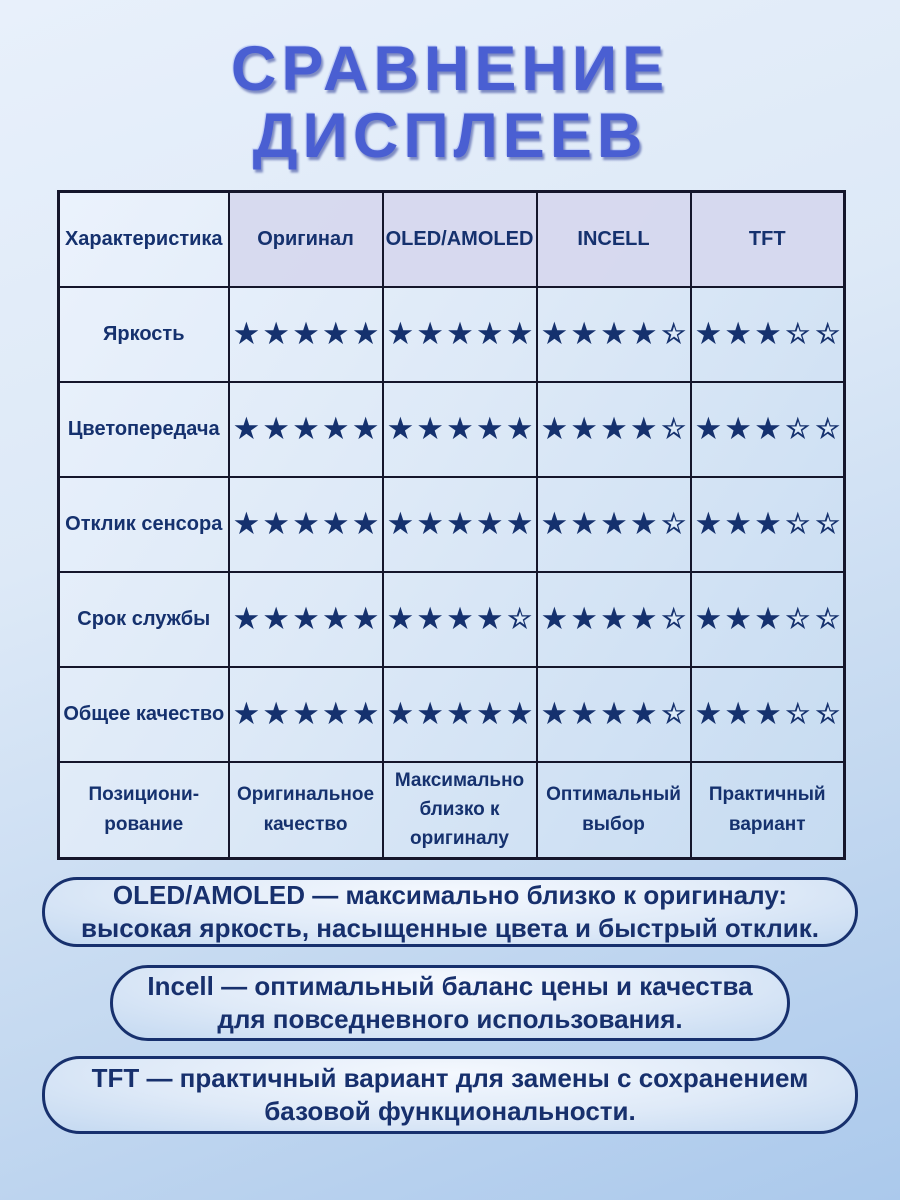 The width and height of the screenshot is (900, 1200). Describe the element at coordinates (767, 239) in the screenshot. I see `column-header-tft: TFT` at that location.